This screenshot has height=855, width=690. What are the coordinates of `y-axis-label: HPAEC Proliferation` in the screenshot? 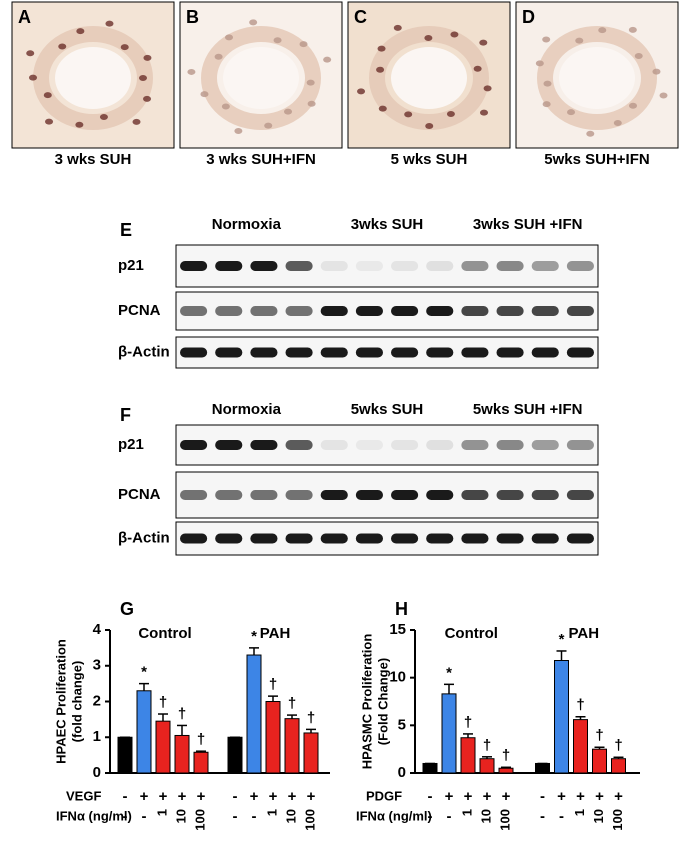 It's located at (60, 701).